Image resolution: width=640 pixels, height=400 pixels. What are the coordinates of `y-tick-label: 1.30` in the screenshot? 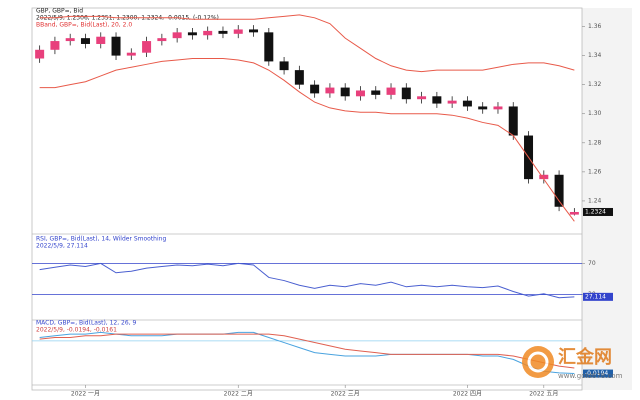 It's located at (595, 113).